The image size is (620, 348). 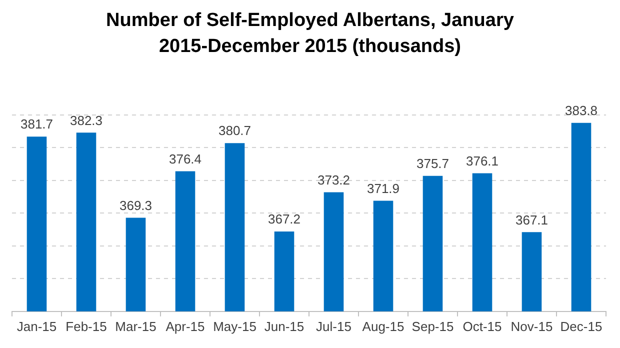 What do you see at coordinates (284, 326) in the screenshot?
I see `x-tick-label: Jun-15` at bounding box center [284, 326].